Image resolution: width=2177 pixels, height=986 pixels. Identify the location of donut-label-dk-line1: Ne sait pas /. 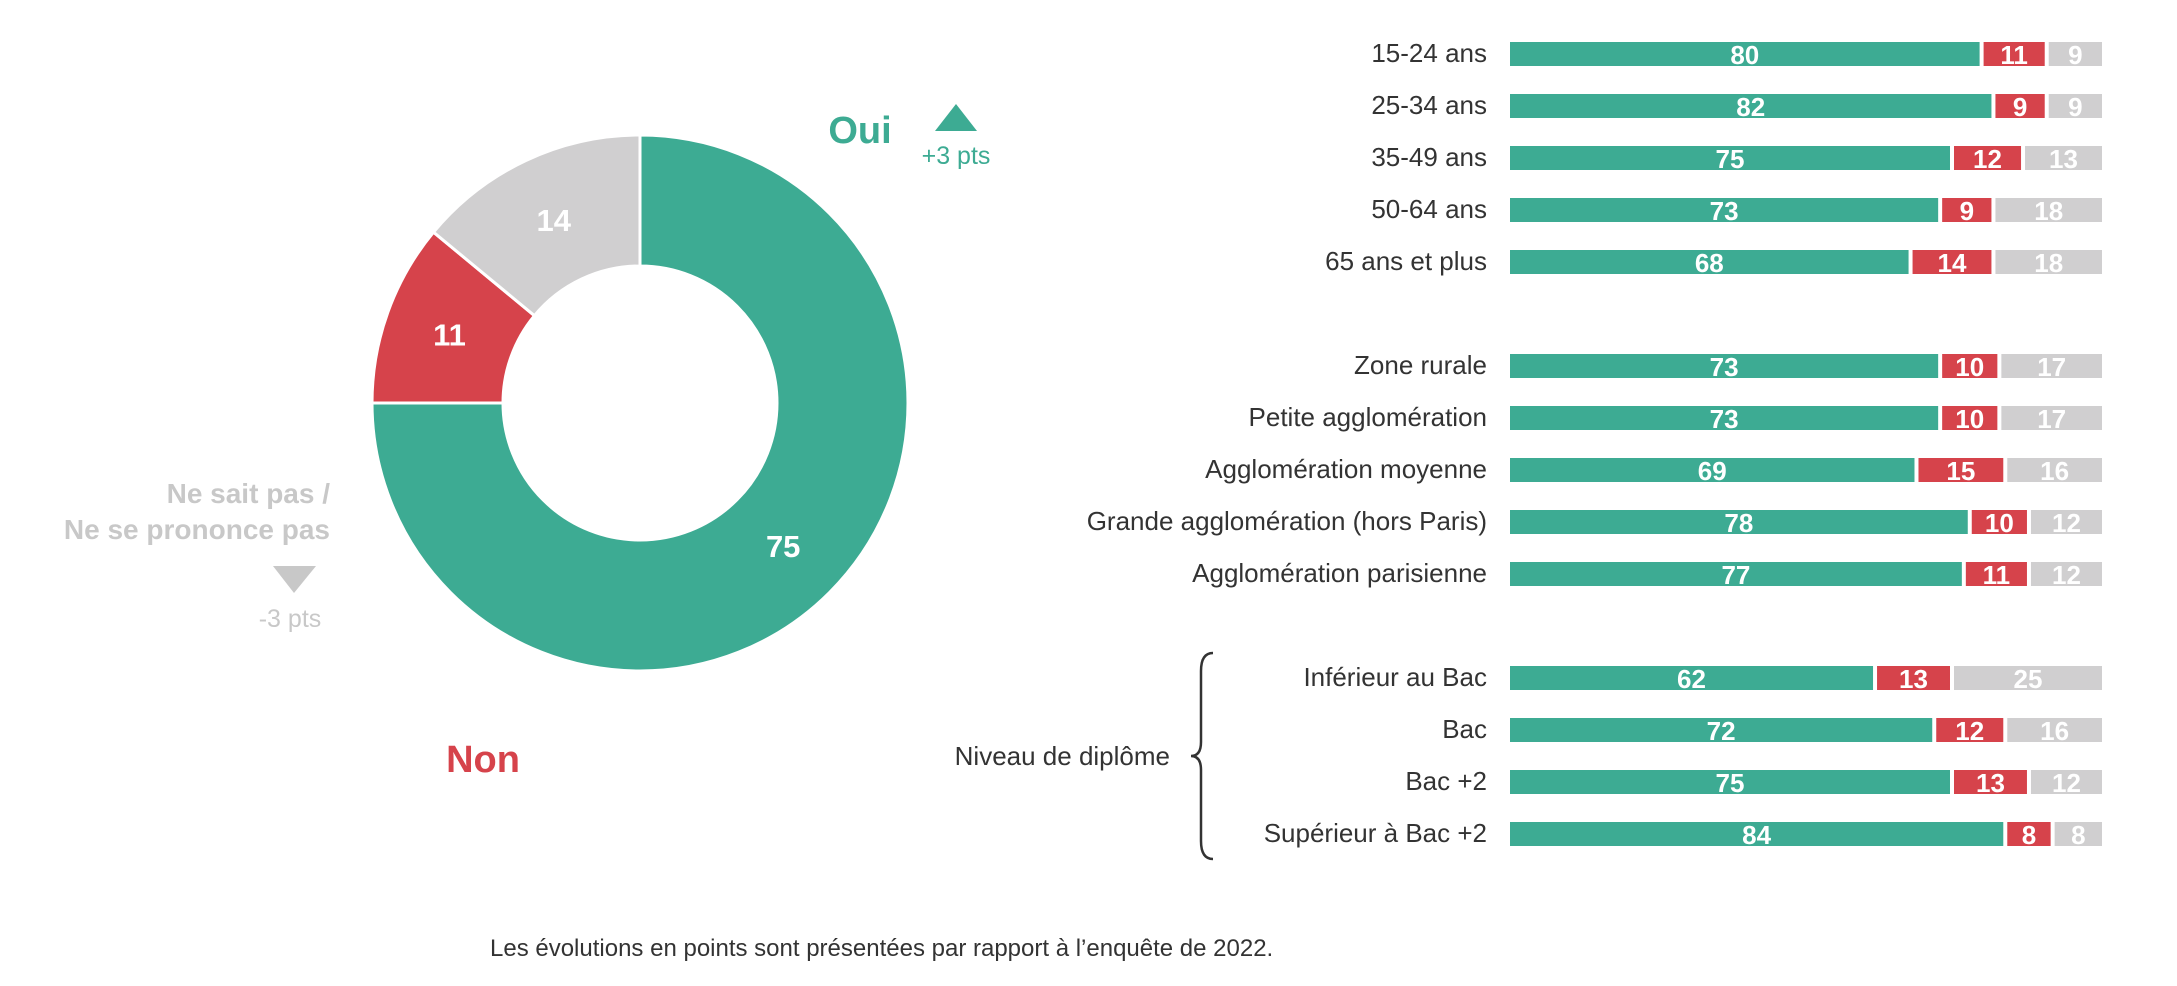
(249, 493).